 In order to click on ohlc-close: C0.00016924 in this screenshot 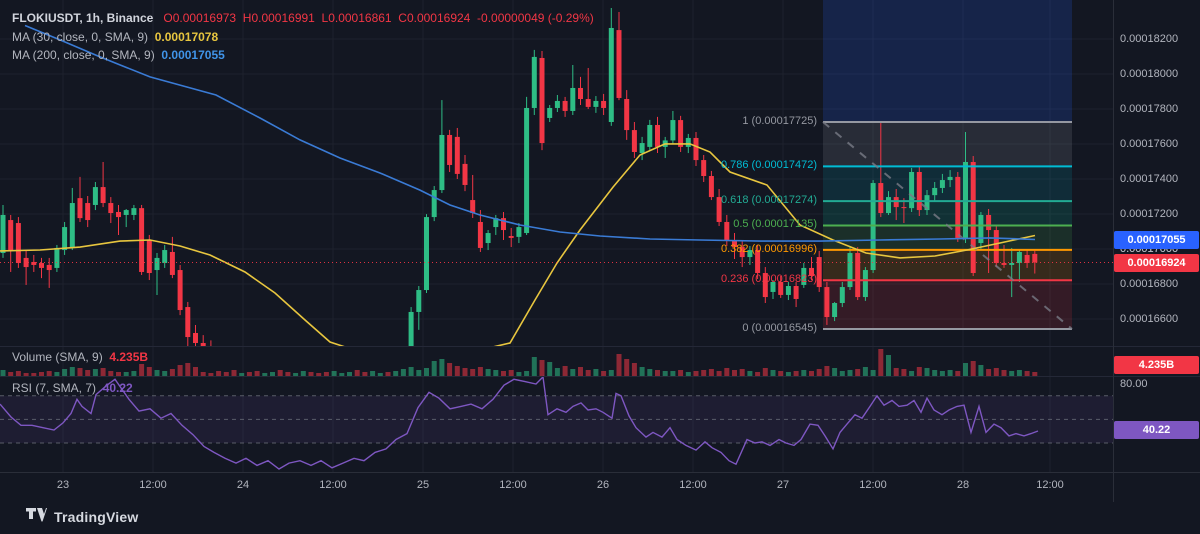, I will do `click(434, 18)`.